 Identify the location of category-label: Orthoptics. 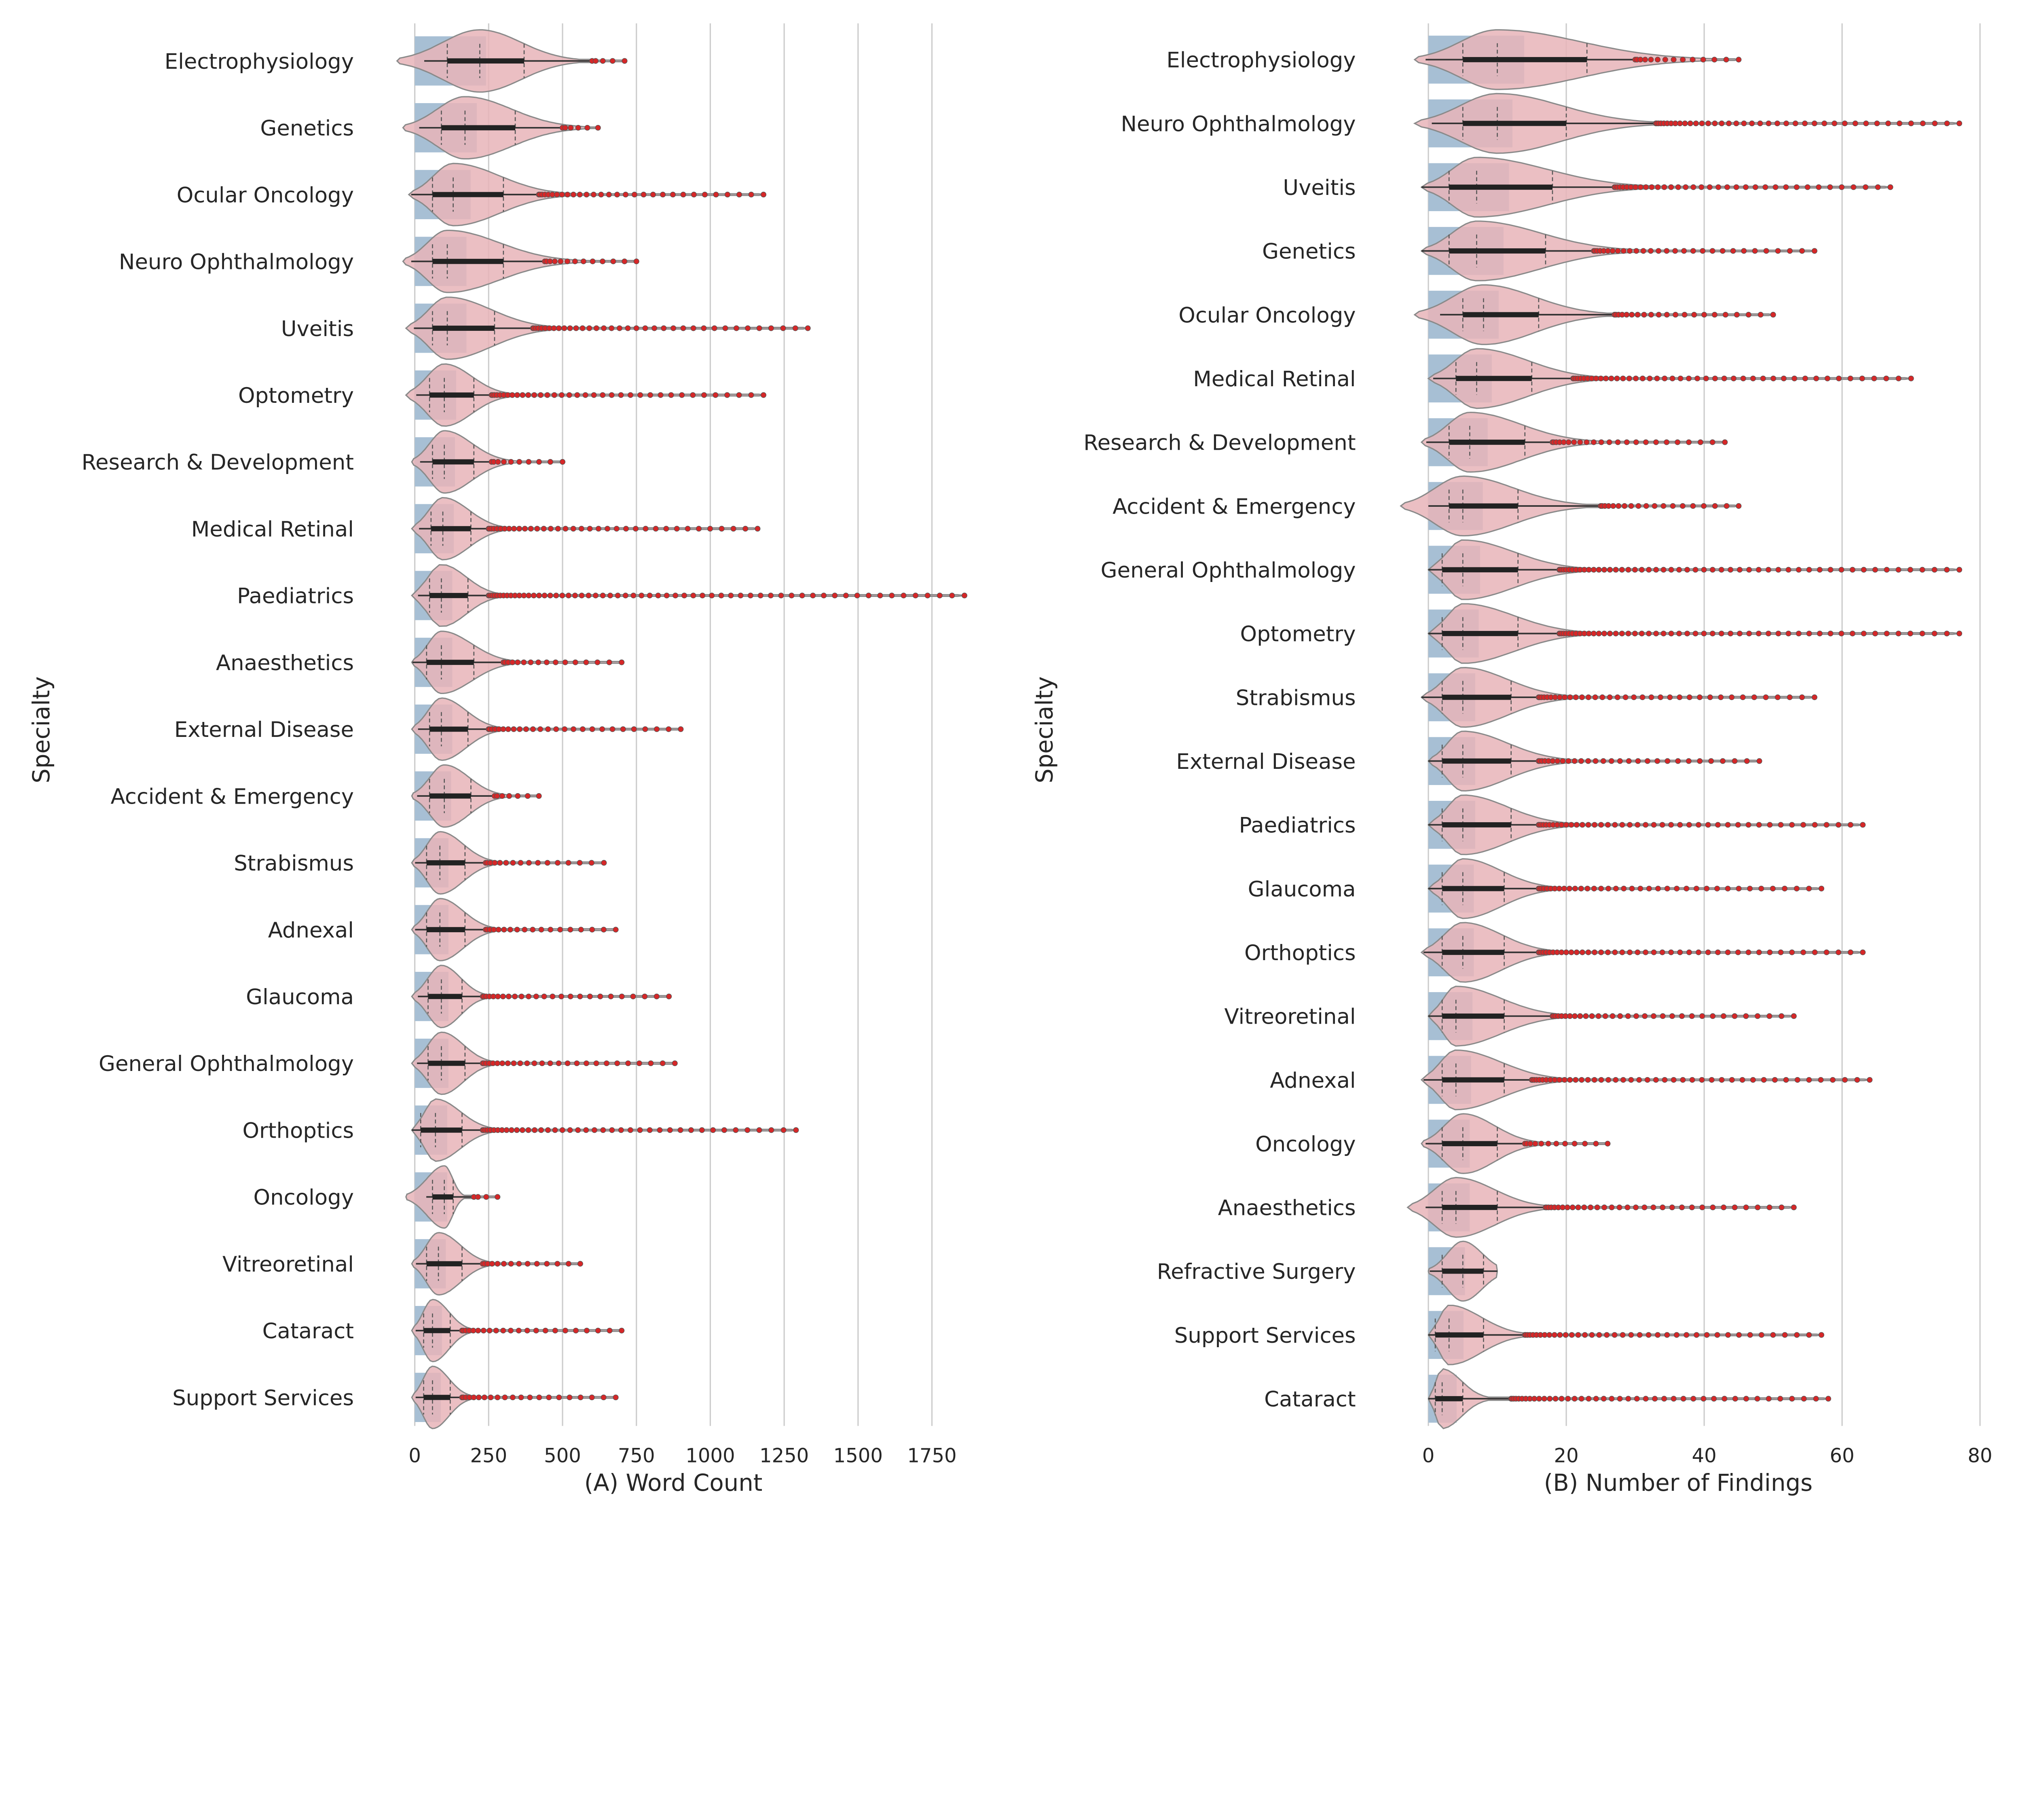
(298, 1130).